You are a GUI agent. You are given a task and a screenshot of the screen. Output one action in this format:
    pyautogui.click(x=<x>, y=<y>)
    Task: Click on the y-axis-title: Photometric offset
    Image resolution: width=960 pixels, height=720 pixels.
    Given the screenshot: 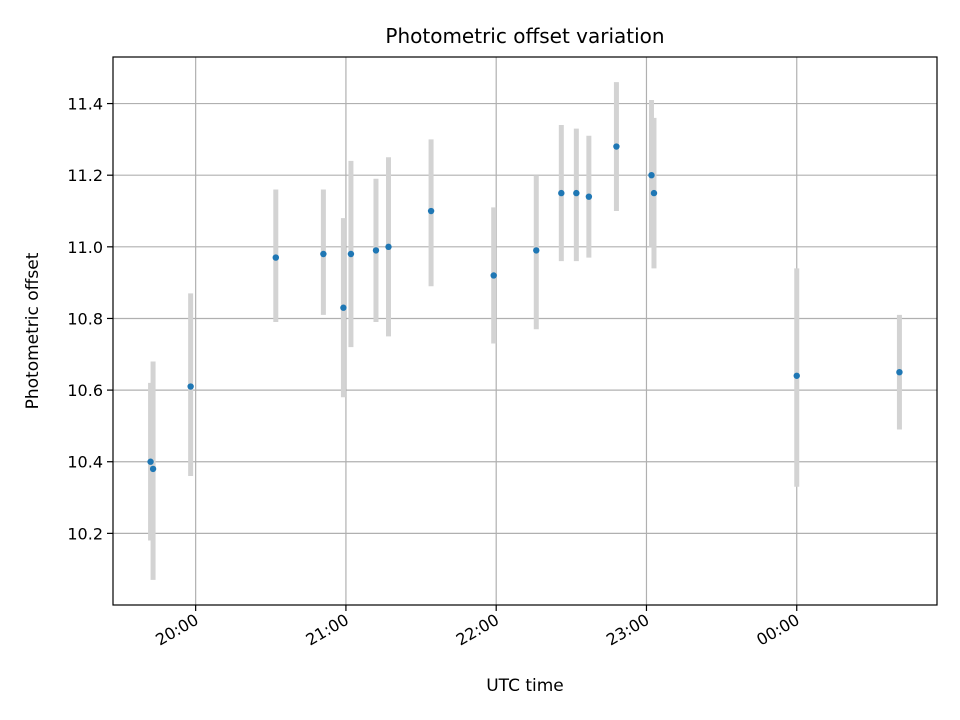 What is the action you would take?
    pyautogui.click(x=33, y=330)
    